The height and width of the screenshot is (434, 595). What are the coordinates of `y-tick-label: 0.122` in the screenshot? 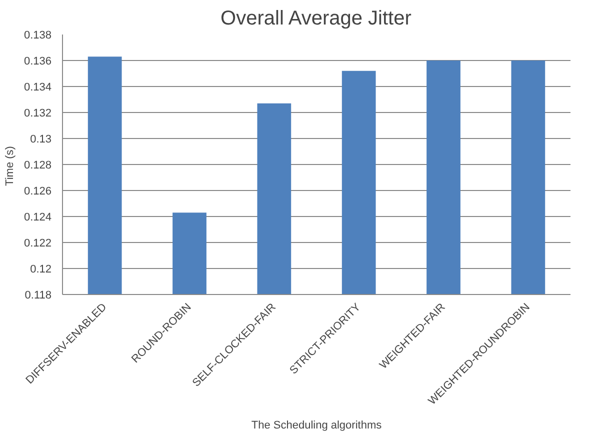 It's located at (38, 244).